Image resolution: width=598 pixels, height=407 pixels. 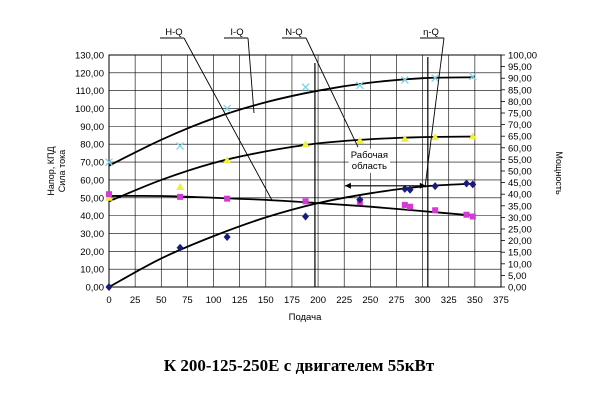 What do you see at coordinates (135, 300) in the screenshot?
I see `x-tick-label: 25` at bounding box center [135, 300].